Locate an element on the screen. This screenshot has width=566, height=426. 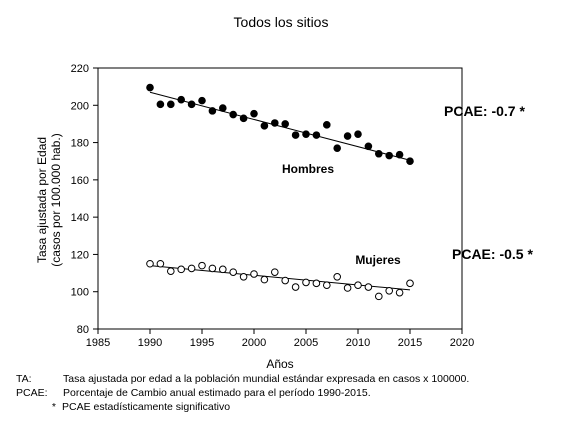
x-axis: 1985 1990 1995 2000 2005 2010 2015 2020 is located at coordinates (280, 339).